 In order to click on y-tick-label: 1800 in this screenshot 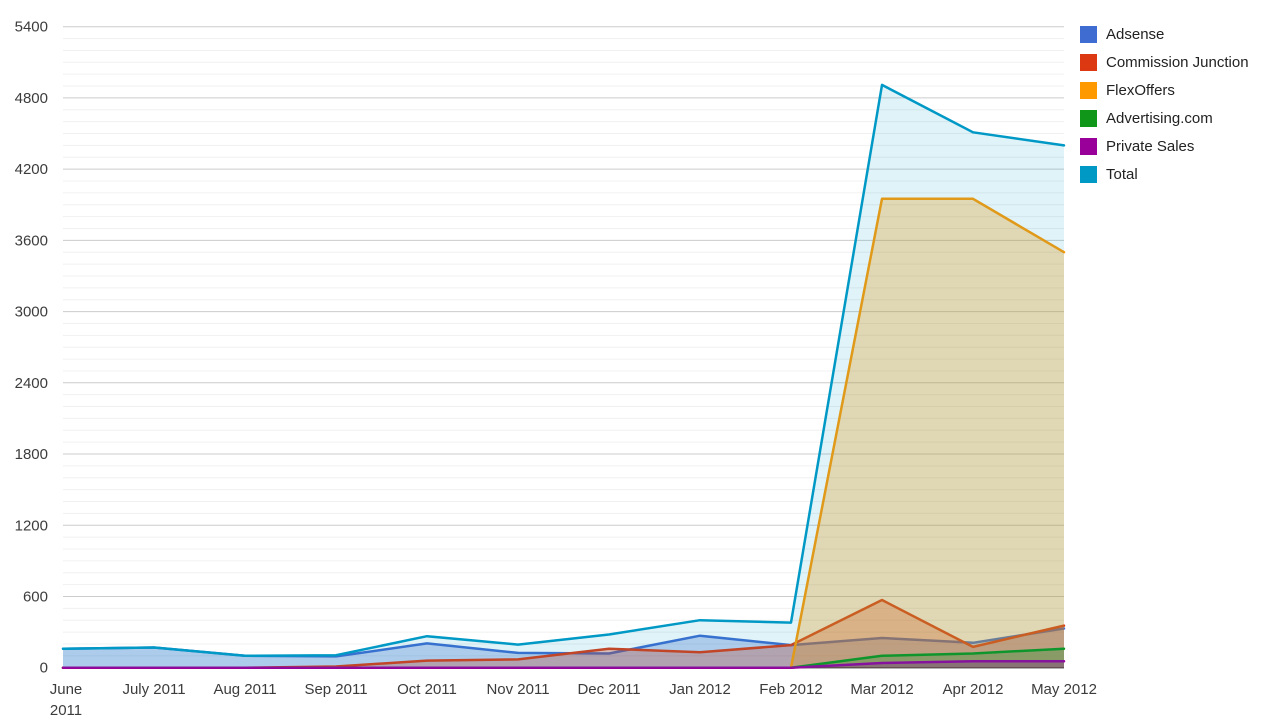, I will do `click(31, 454)`.